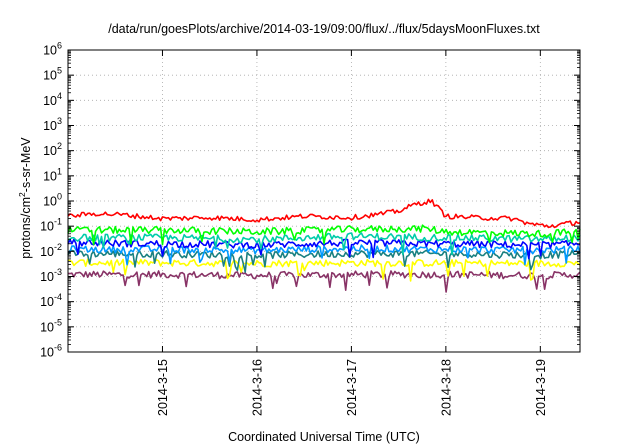 The width and height of the screenshot is (640, 448). I want to click on y-tick-label: 10⁵, so click(52, 74).